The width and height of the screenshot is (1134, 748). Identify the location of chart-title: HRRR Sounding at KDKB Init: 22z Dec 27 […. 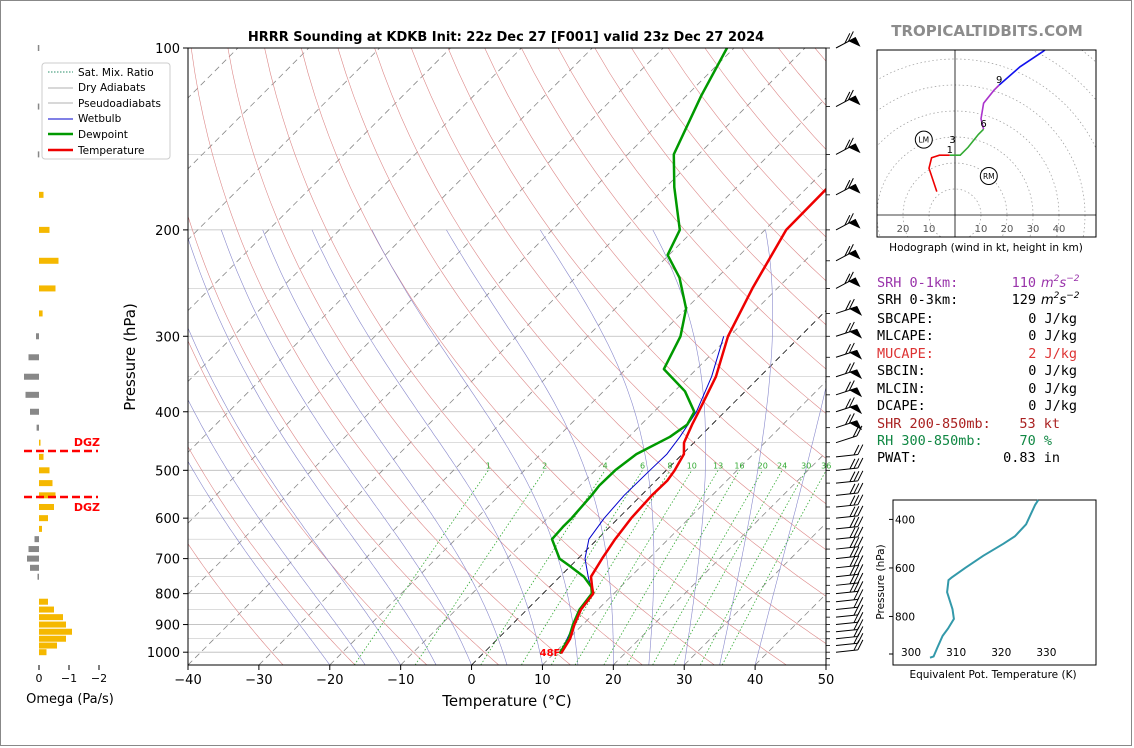
(506, 37).